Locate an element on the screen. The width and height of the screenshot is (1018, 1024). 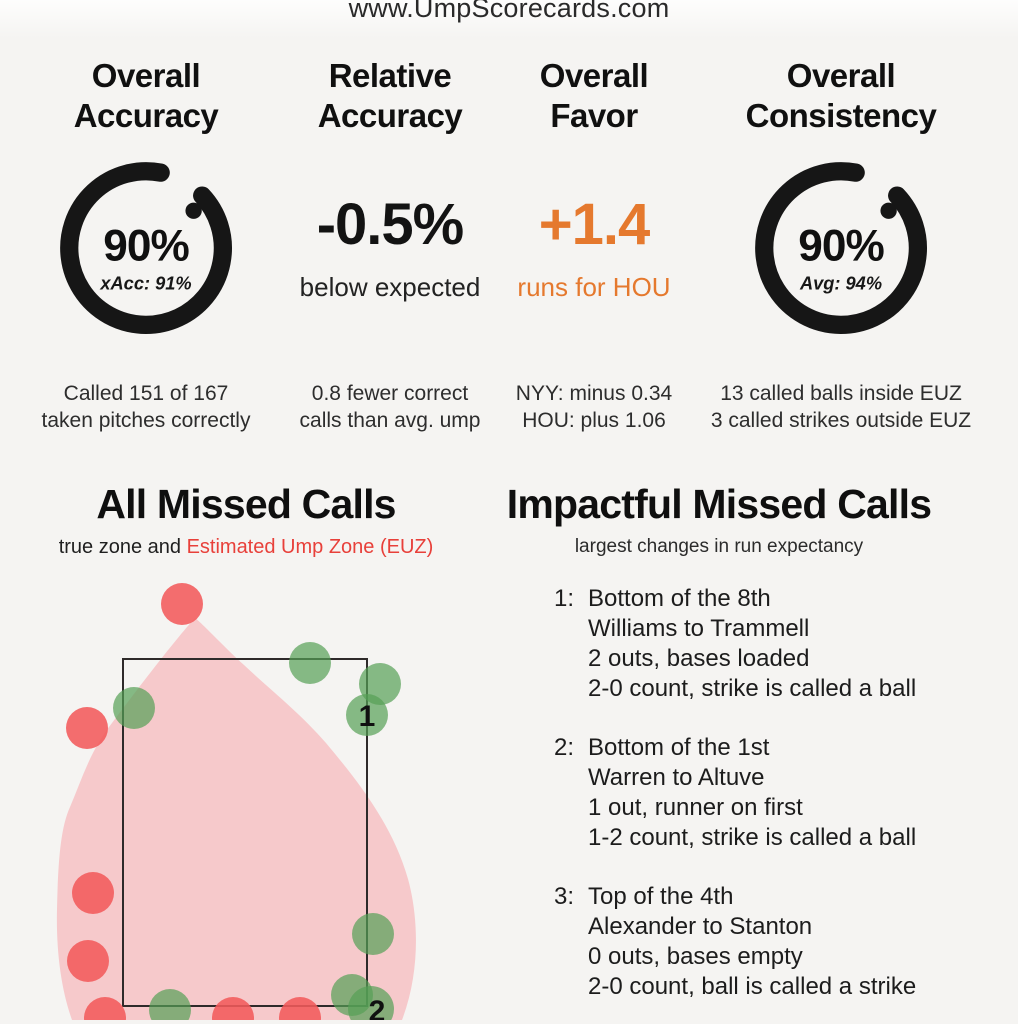
item-line: 1 out, runner on first is located at coordinates (695, 807).